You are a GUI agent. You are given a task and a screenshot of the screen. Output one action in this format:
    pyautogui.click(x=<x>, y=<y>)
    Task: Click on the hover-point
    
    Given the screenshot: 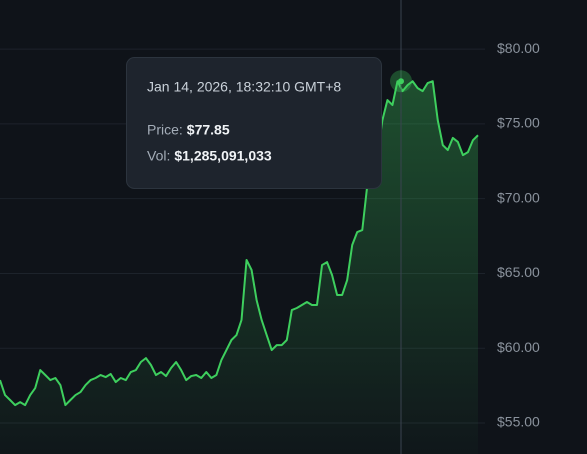 What is the action you would take?
    pyautogui.click(x=401, y=81)
    